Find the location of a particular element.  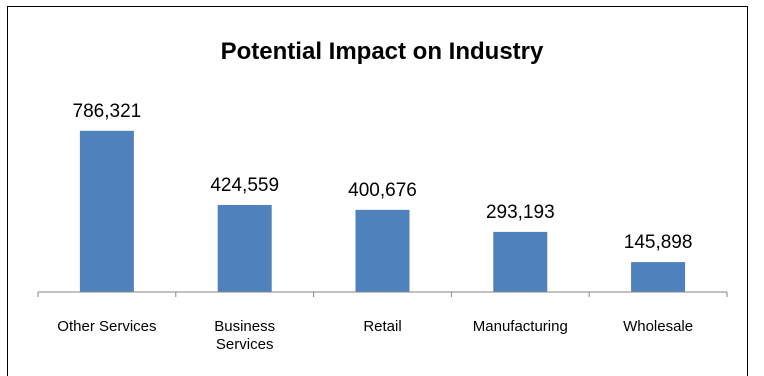

category-label-line: Other Services is located at coordinates (106, 326).